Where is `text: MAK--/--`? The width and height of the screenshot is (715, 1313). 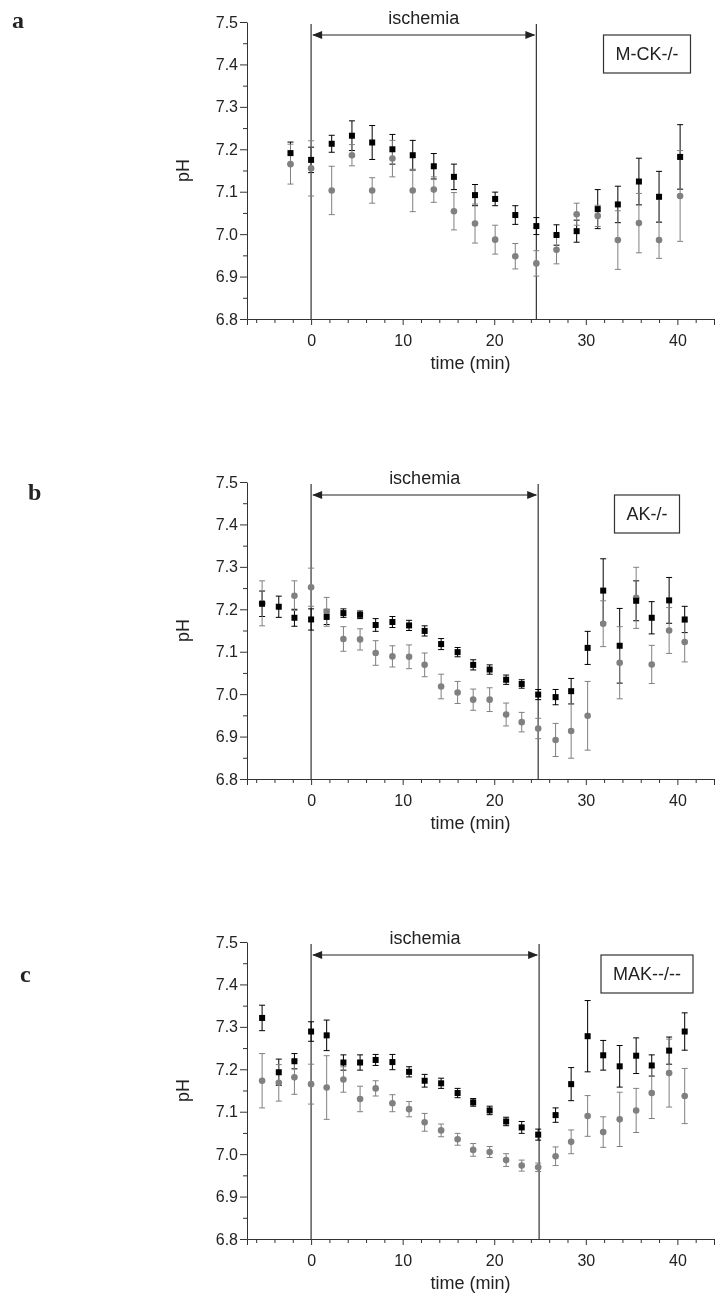 text: MAK--/-- is located at coordinates (647, 974).